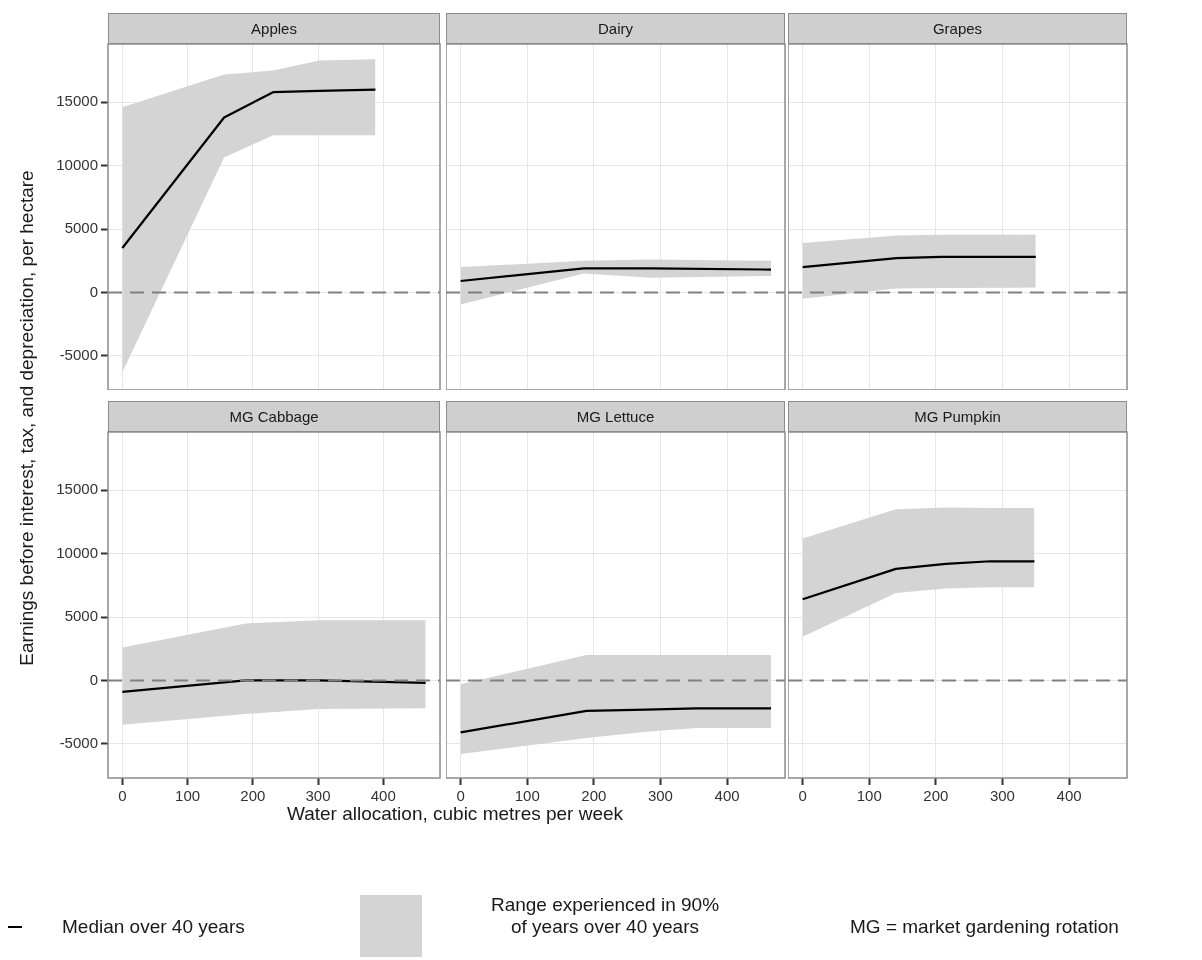 The image size is (1202, 960). Describe the element at coordinates (455, 814) in the screenshot. I see `x-axis-title: Water allocation, cubic metres per week` at that location.